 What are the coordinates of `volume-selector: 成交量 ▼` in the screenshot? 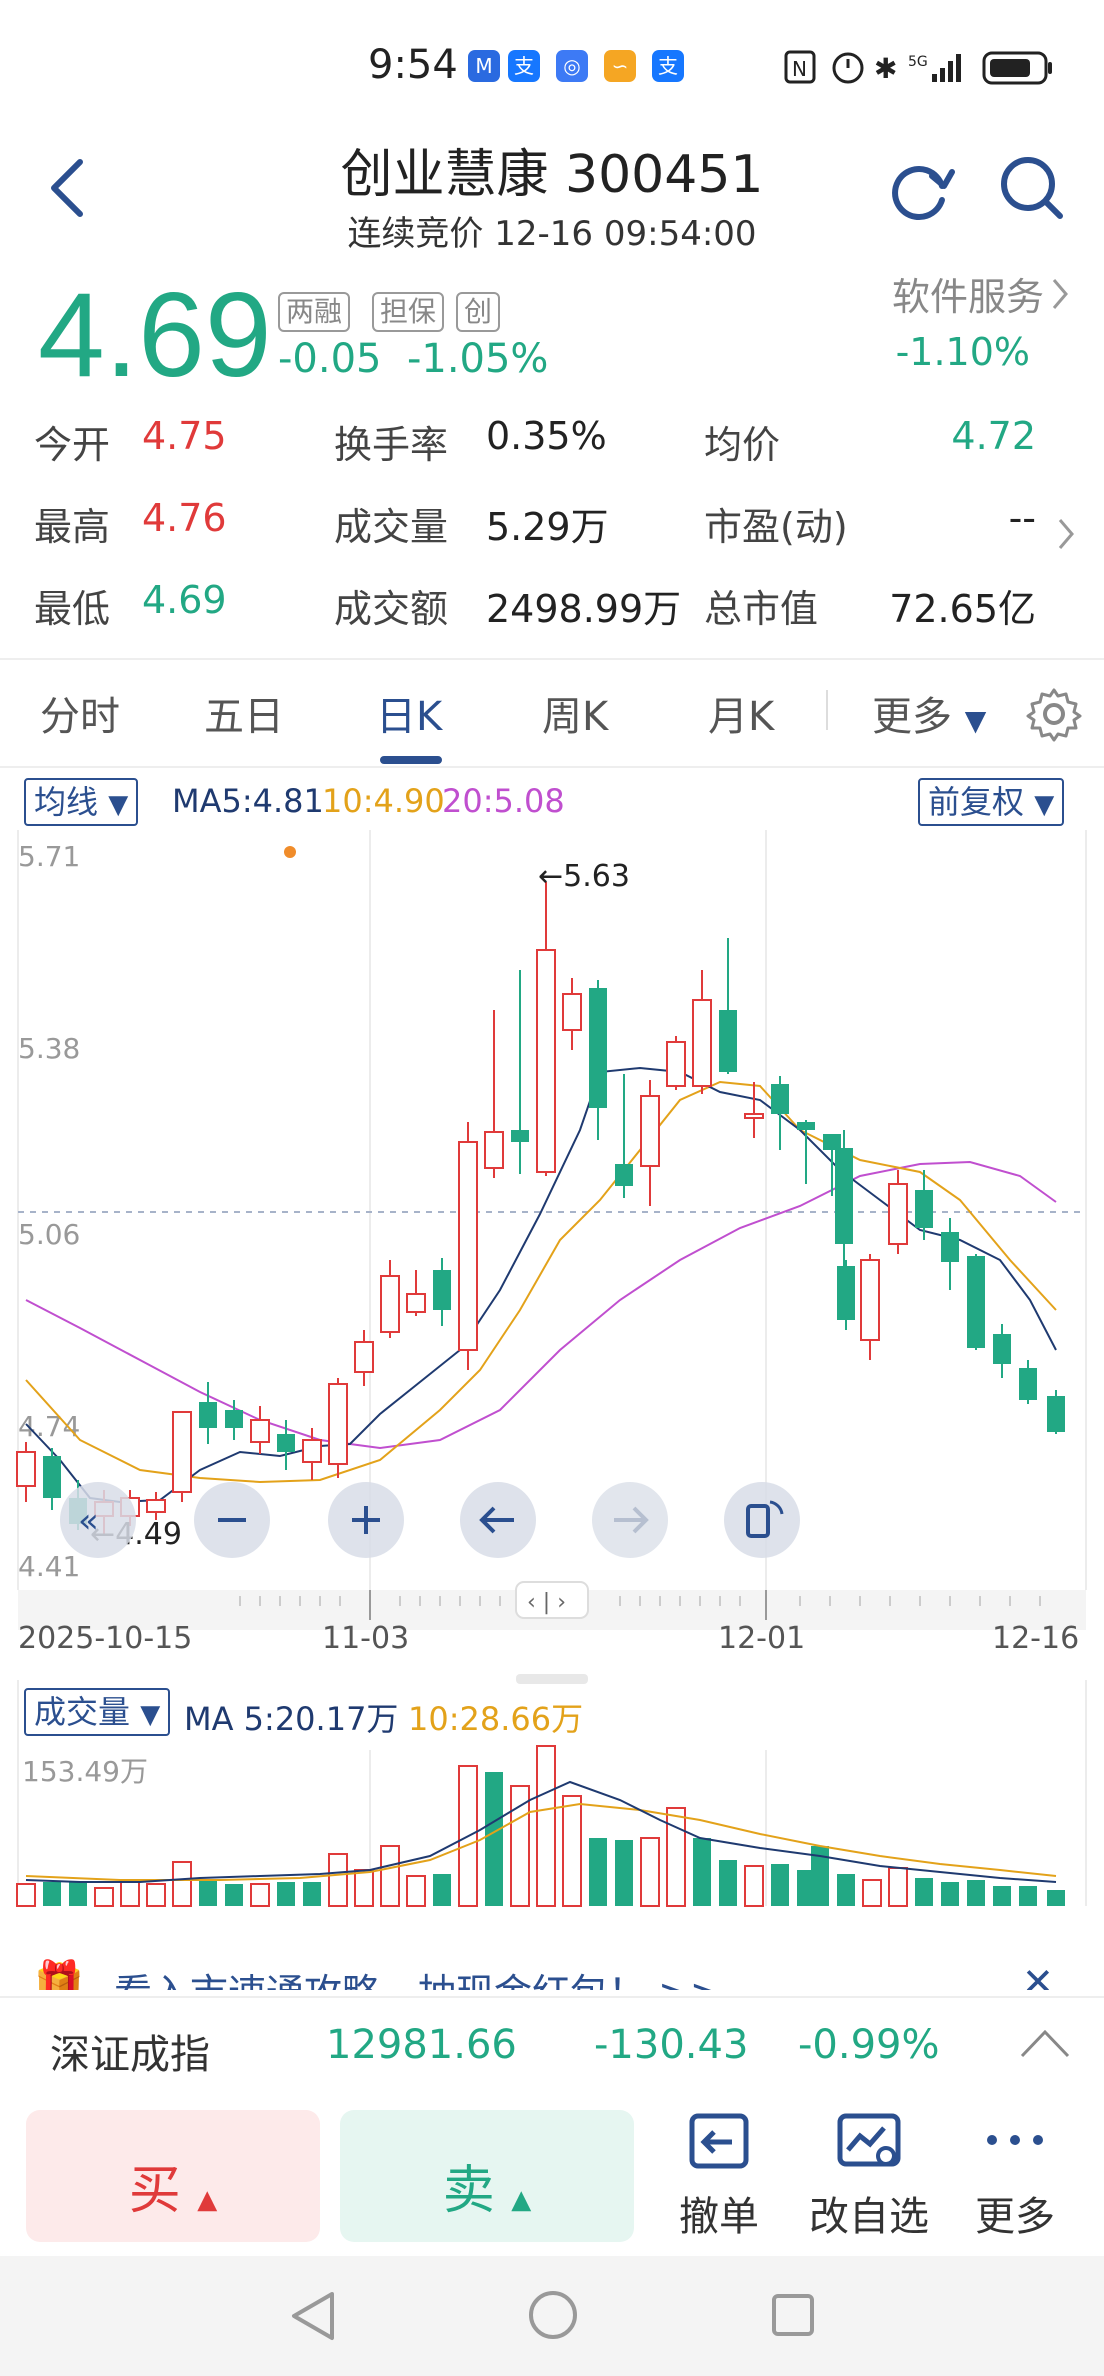 It's located at (97, 1712).